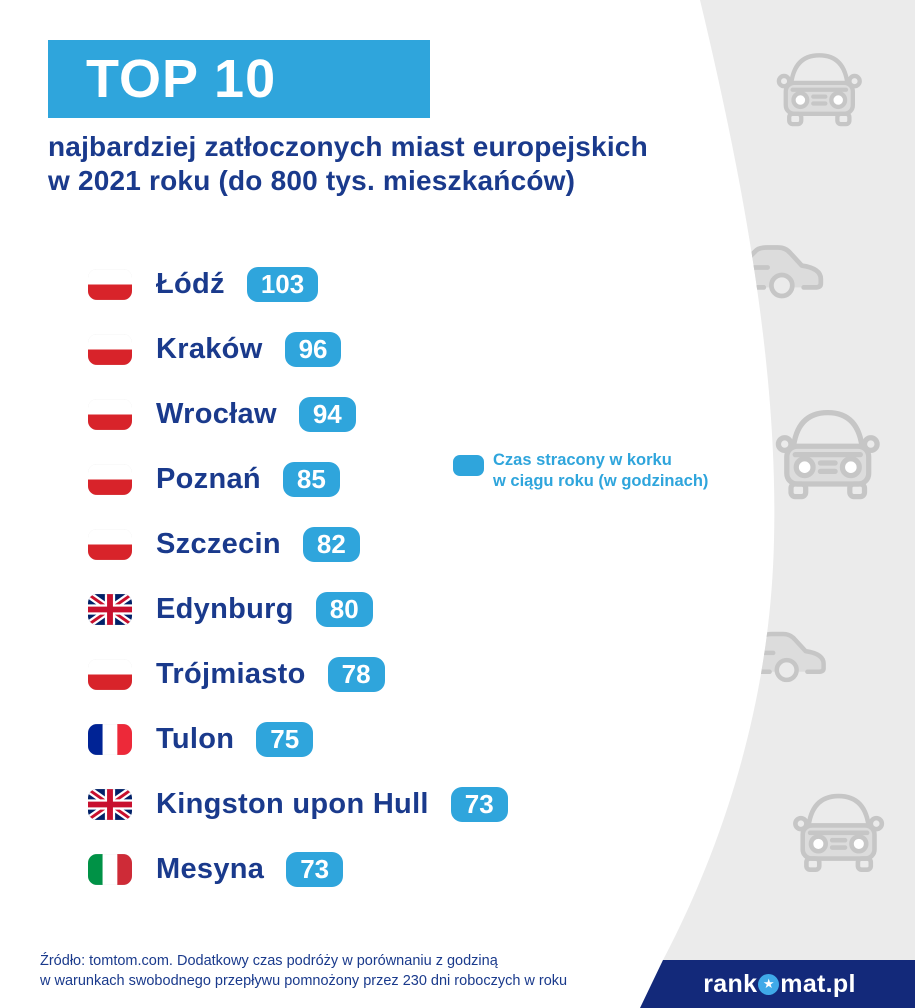 The width and height of the screenshot is (915, 1008). I want to click on rankomat-logo: rank ★ mat.pl, so click(772, 984).